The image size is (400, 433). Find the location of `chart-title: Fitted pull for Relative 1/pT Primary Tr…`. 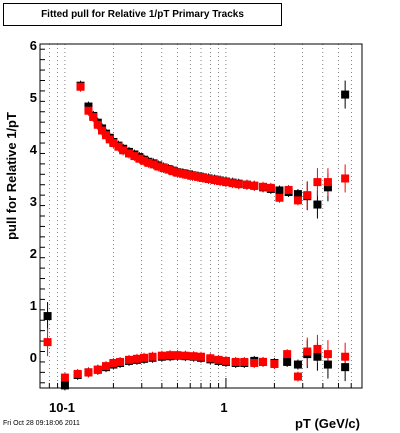

chart-title: Fitted pull for Relative 1/pT Primary Tr… is located at coordinates (142, 14).